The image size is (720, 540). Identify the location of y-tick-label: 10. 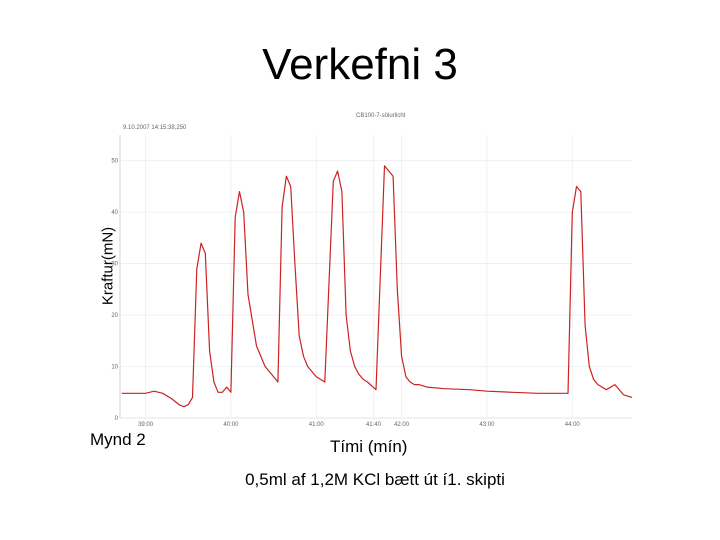
(114, 368).